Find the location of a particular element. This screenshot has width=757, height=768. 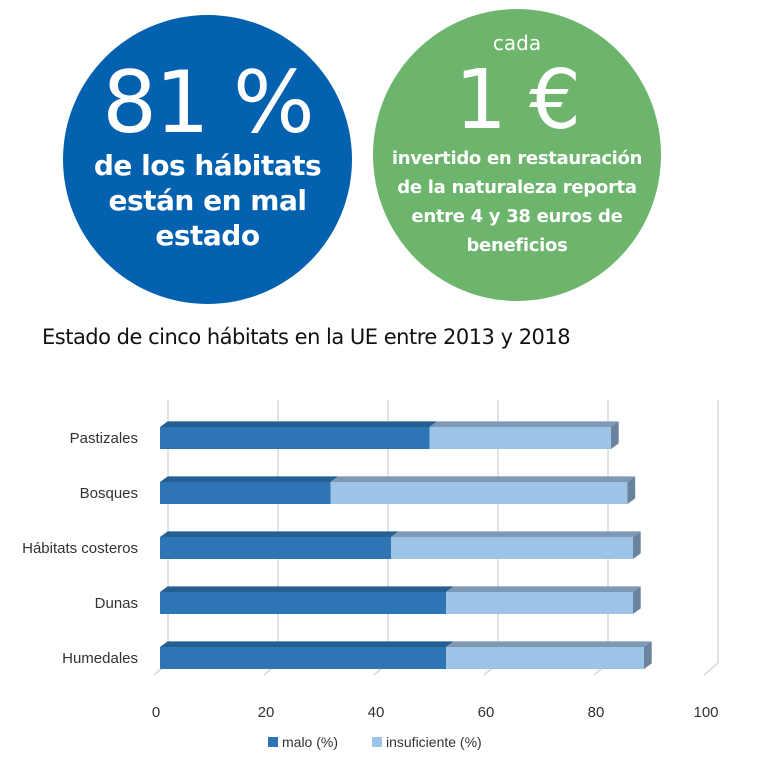

habitats-desc-line: estado is located at coordinates (207, 235).